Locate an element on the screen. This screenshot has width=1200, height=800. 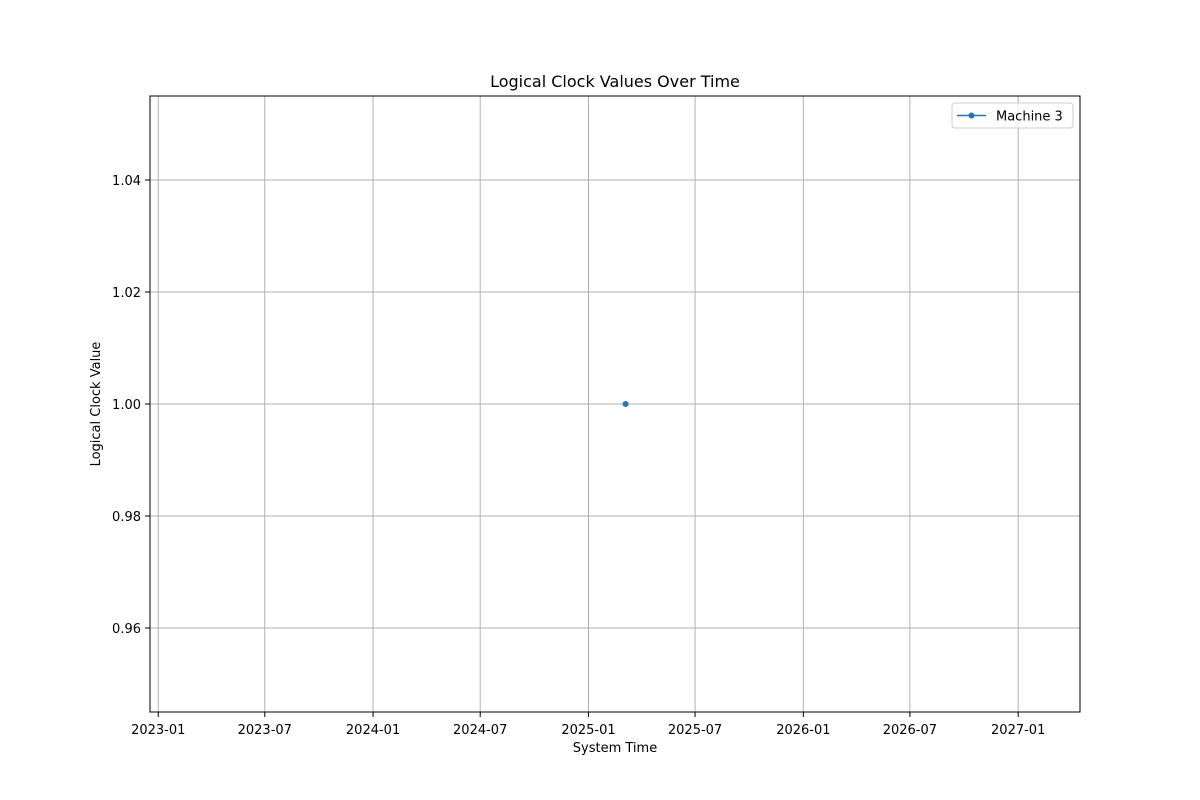
x-tick-label: 2025-01 is located at coordinates (588, 730).